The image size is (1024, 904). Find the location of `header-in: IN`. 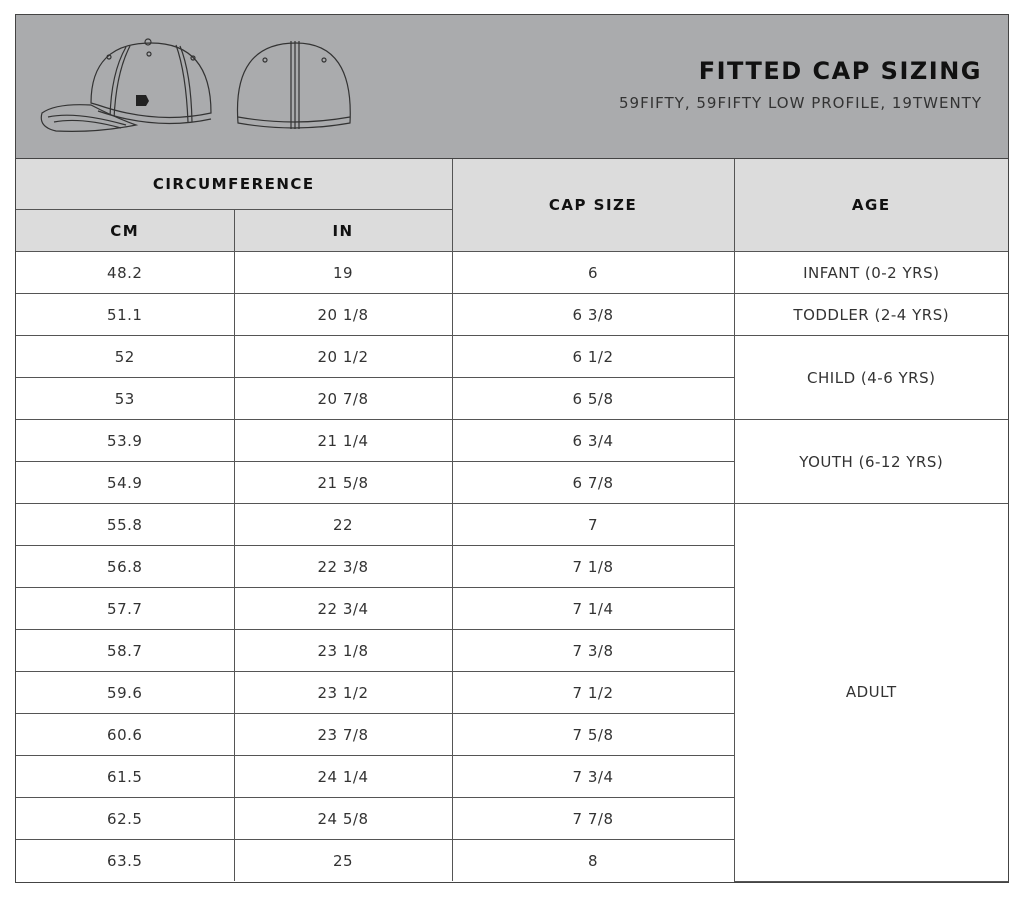

header-in: IN is located at coordinates (343, 230).